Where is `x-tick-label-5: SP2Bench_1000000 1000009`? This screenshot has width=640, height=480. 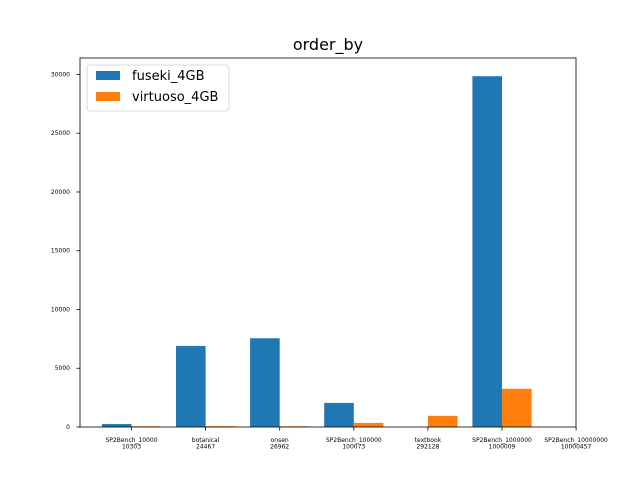 x-tick-label-5: SP2Bench_1000000 1000009 is located at coordinates (502, 444).